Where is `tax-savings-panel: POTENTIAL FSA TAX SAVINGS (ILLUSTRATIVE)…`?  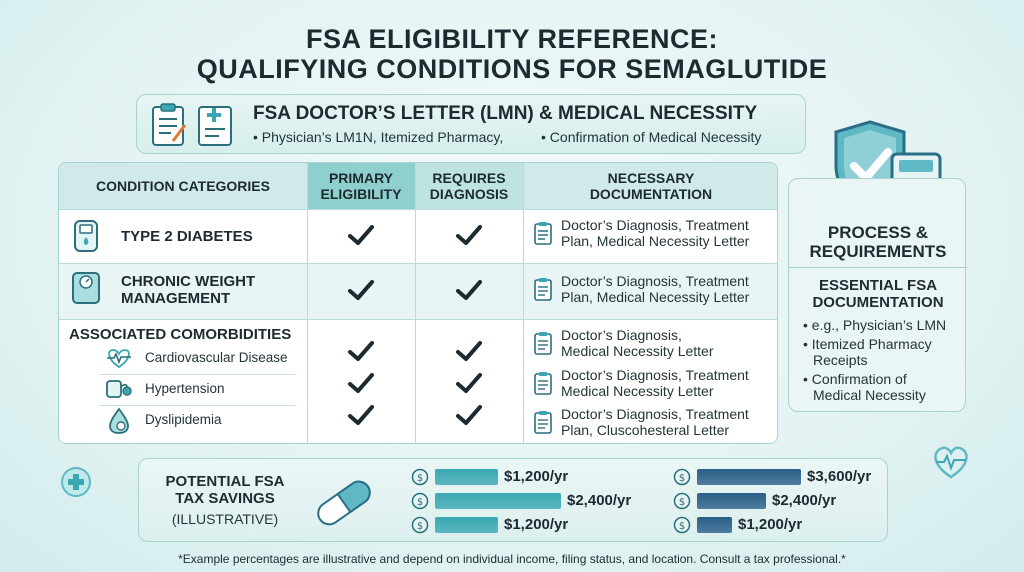
tax-savings-panel: POTENTIAL FSA TAX SAVINGS (ILLUSTRATIVE)… is located at coordinates (513, 500).